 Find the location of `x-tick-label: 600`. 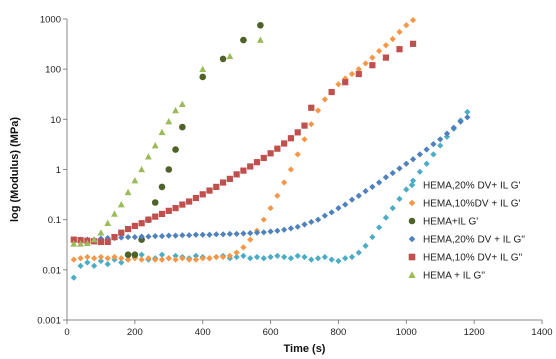

x-tick-label: 600 is located at coordinates (271, 332).